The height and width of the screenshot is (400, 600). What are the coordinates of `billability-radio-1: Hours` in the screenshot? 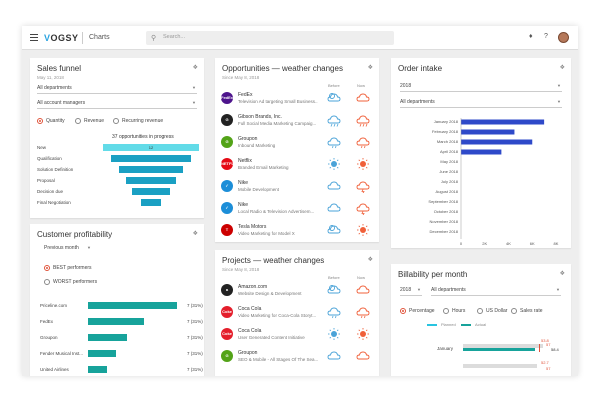 It's located at (454, 311).